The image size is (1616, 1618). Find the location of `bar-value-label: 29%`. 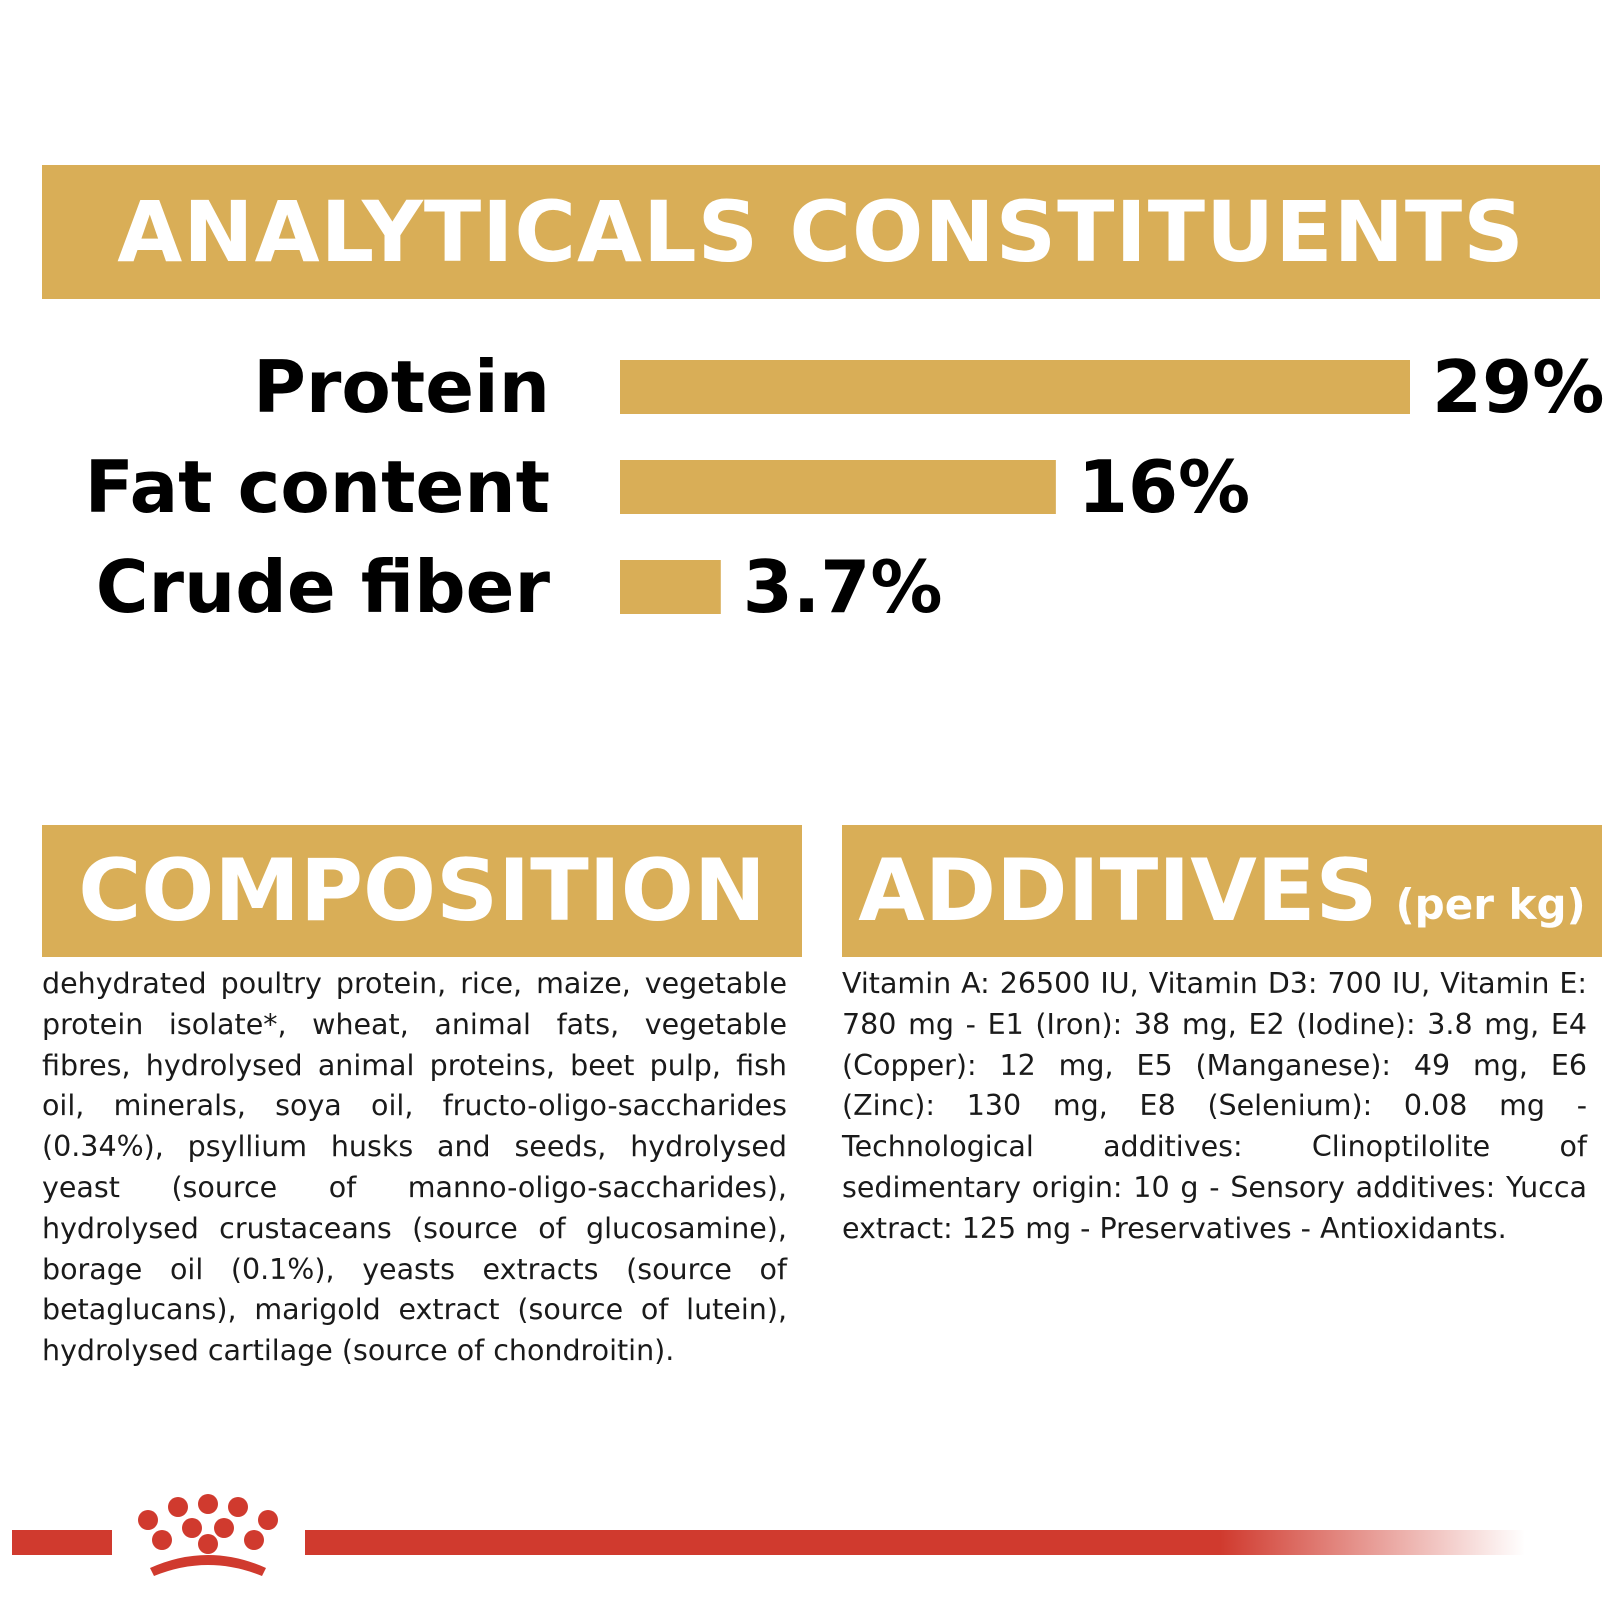

bar-value-label: 29% is located at coordinates (1518, 387).